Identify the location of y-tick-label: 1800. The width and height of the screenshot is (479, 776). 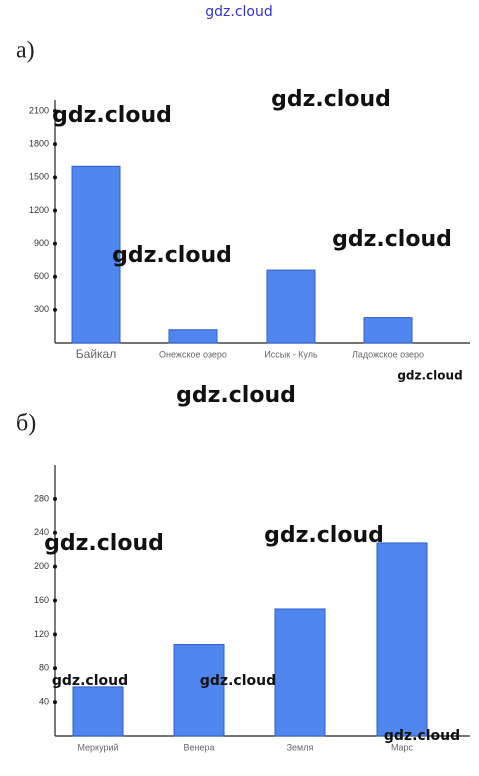
(39, 144).